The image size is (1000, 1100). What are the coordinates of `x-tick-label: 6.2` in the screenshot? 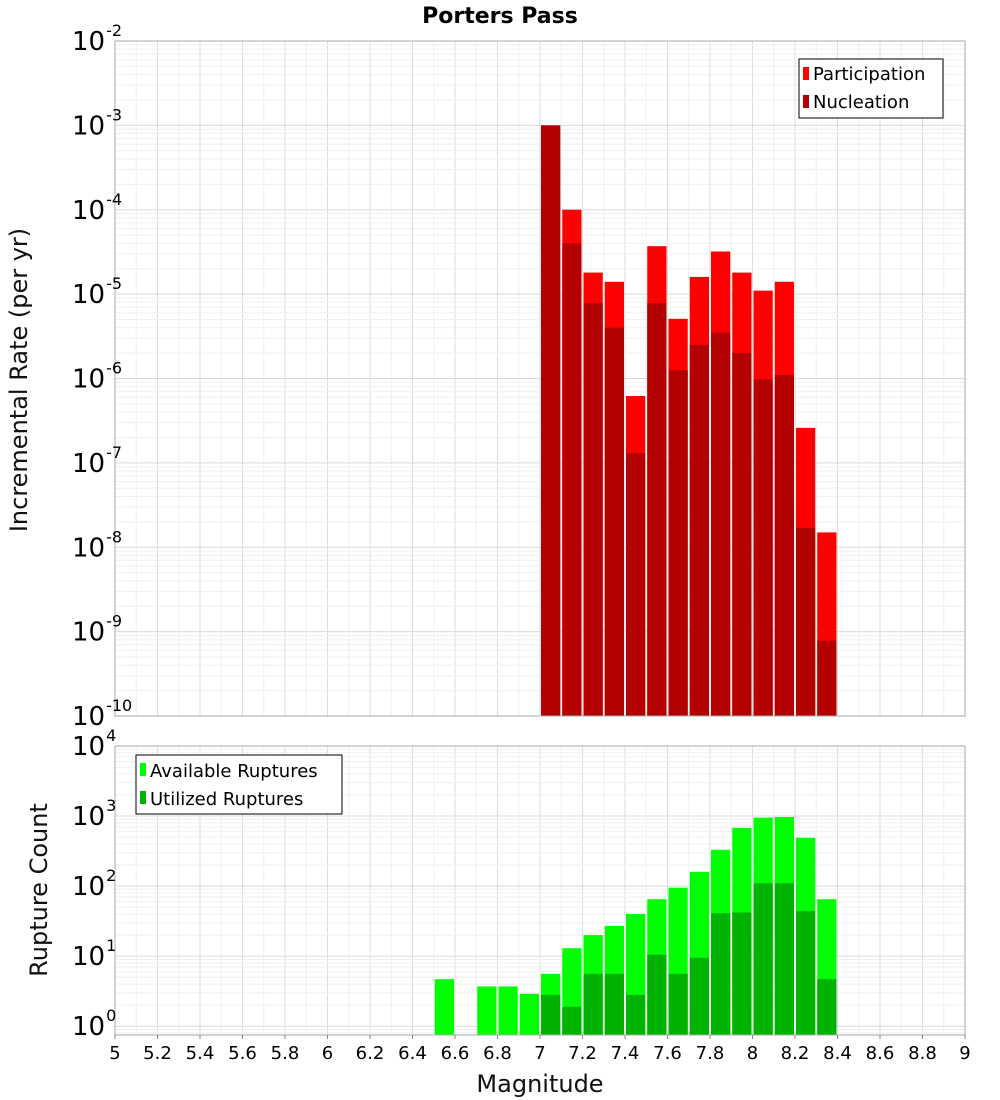 It's located at (370, 1053).